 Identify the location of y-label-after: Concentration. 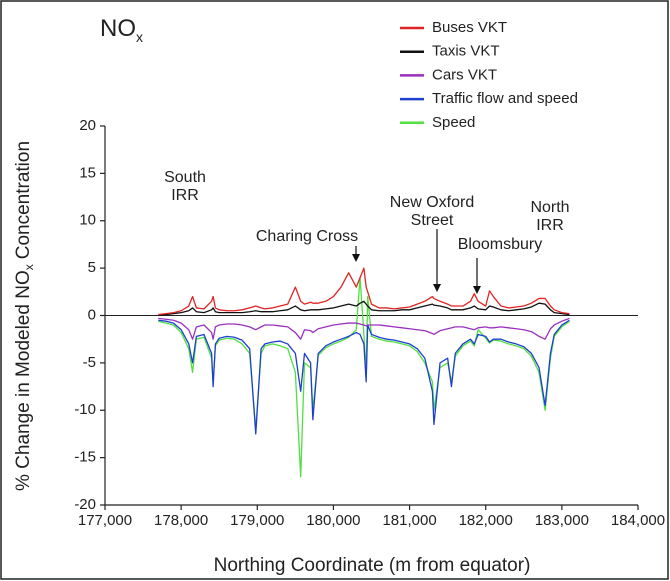
(23, 200).